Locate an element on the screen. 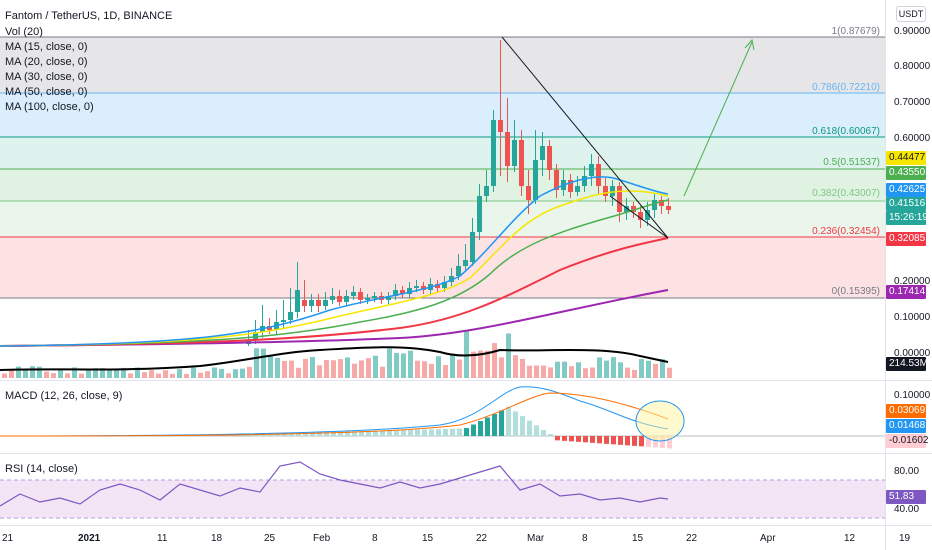 This screenshot has height=550, width=932. fib-label-0786: 0.786(0.72210) is located at coordinates (846, 87).